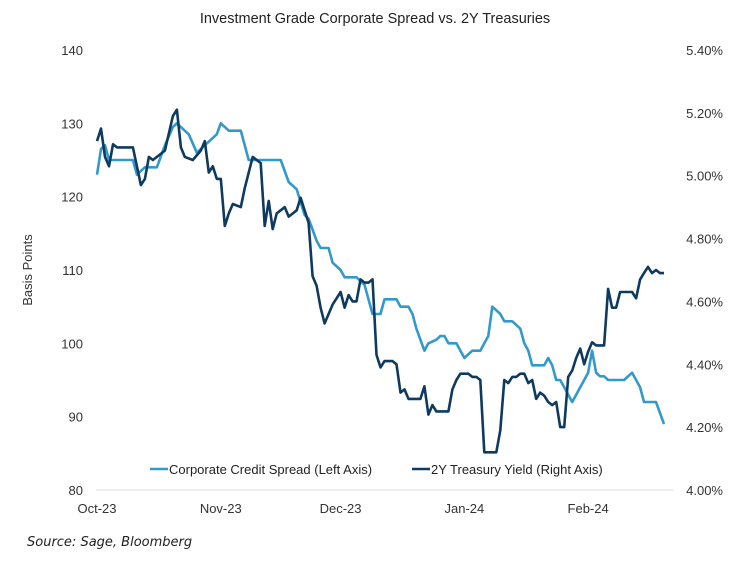  What do you see at coordinates (72, 123) in the screenshot?
I see `y-tick-label-left: 130` at bounding box center [72, 123].